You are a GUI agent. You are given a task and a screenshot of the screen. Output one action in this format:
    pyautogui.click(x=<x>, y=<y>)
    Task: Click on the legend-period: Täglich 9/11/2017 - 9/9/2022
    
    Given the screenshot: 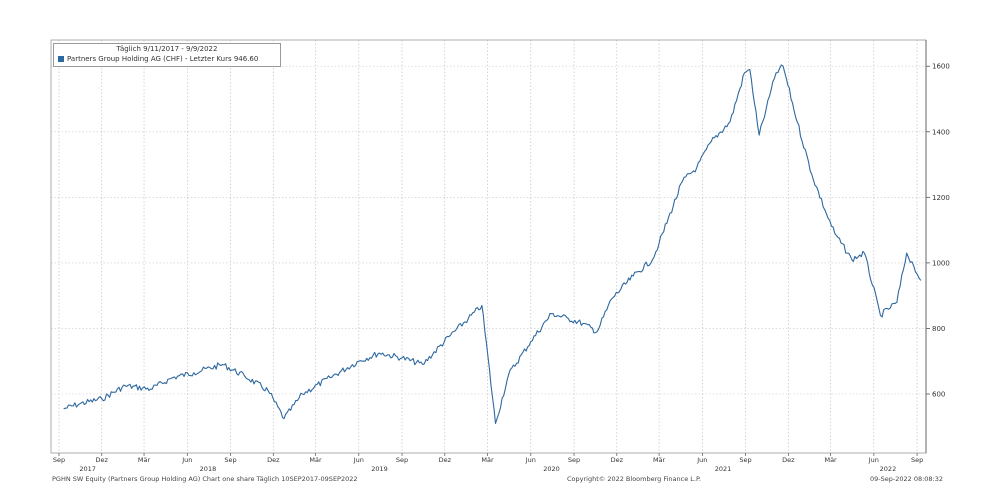 What is the action you would take?
    pyautogui.click(x=167, y=49)
    